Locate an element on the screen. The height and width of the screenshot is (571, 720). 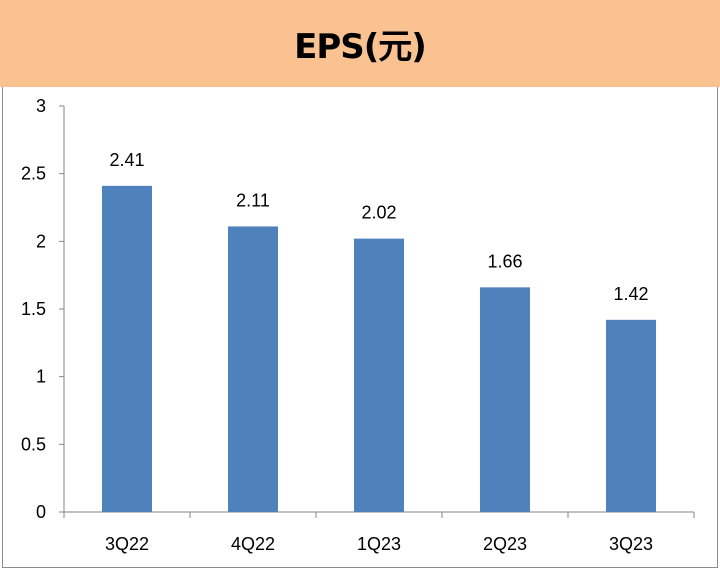
x-tick-label: 4Q22 is located at coordinates (253, 544).